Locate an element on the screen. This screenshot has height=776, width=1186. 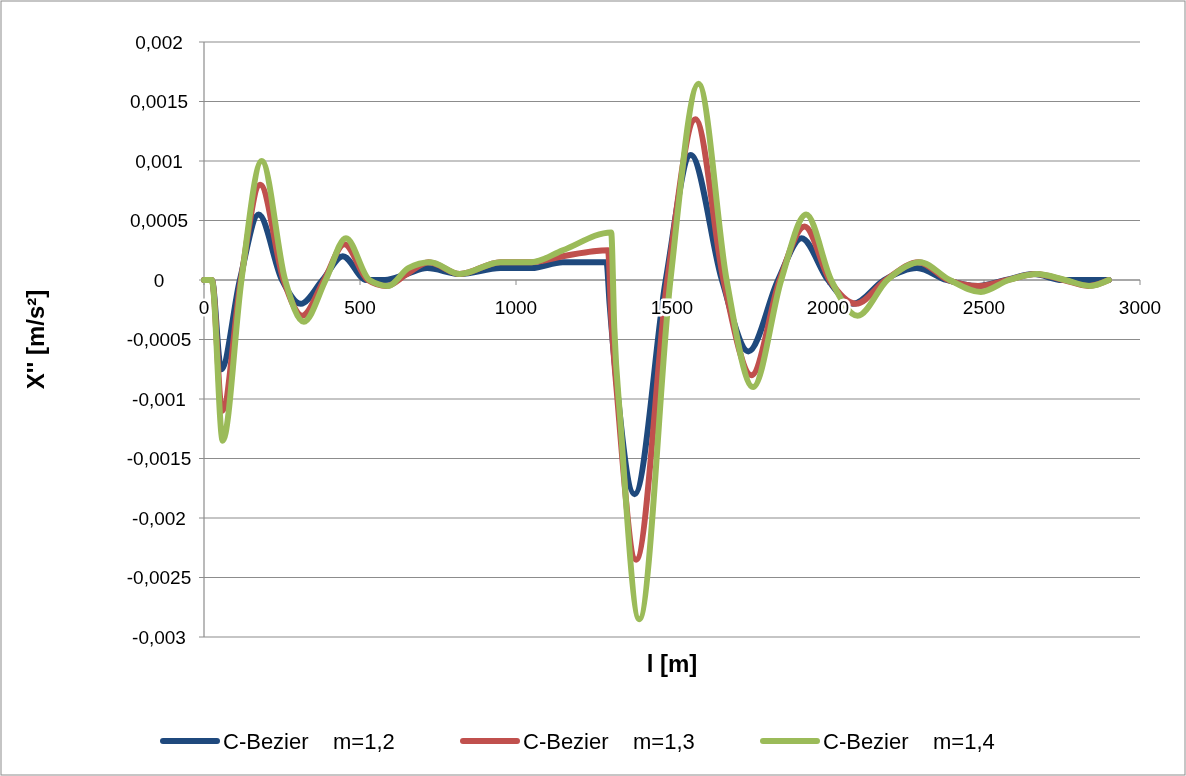
y-tick-label: -0,003 is located at coordinates (159, 637).